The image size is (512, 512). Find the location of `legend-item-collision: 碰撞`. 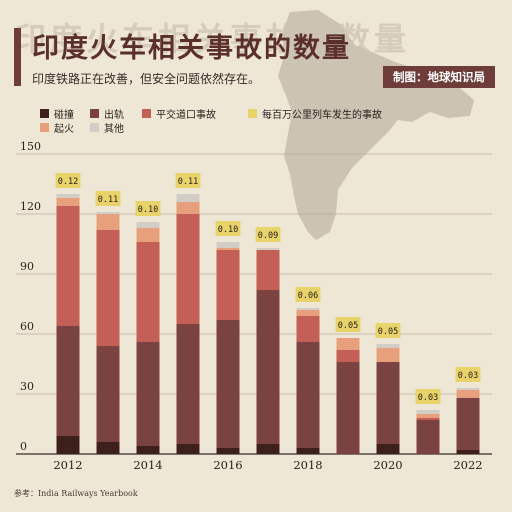

legend-item-collision: 碰撞 is located at coordinates (57, 113).